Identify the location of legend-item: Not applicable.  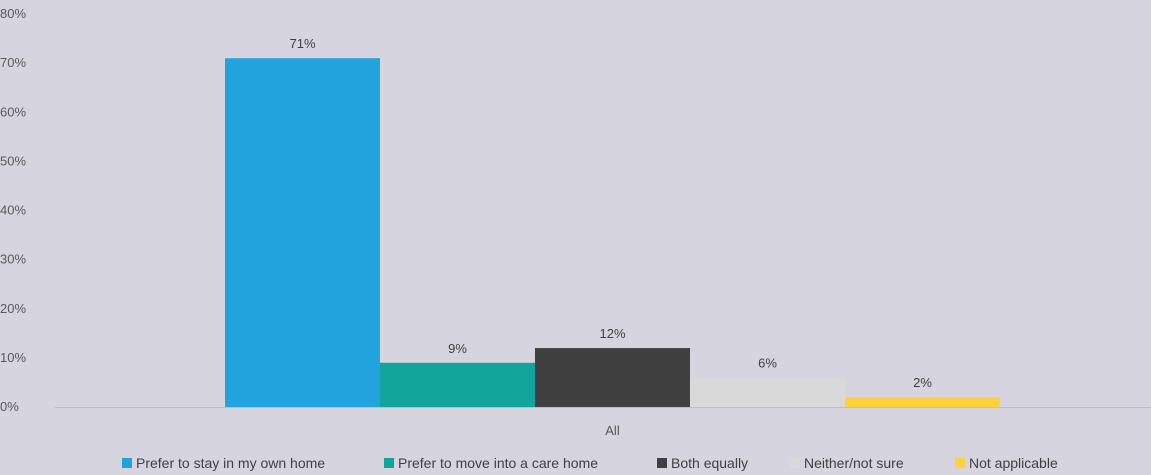
(1006, 463).